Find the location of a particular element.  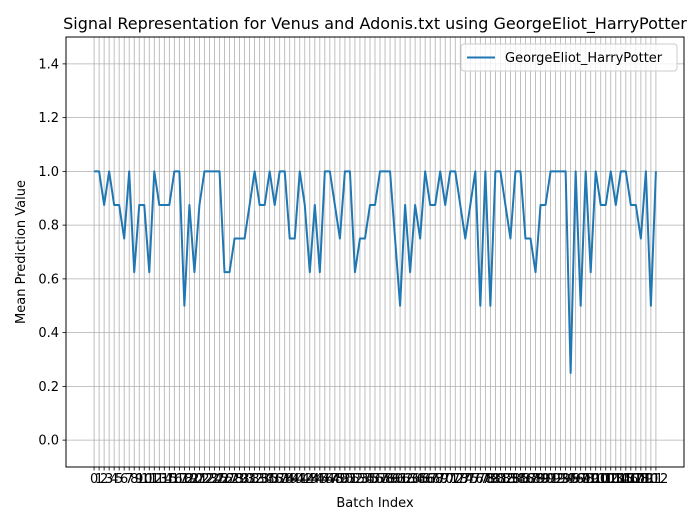

x-tick-label: 32 is located at coordinates (254, 479).